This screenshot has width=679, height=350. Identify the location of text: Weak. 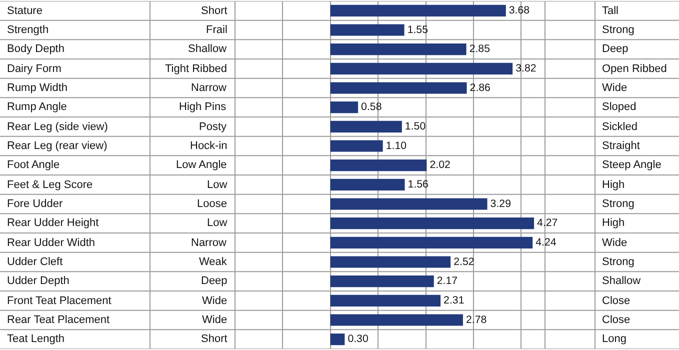
(213, 262).